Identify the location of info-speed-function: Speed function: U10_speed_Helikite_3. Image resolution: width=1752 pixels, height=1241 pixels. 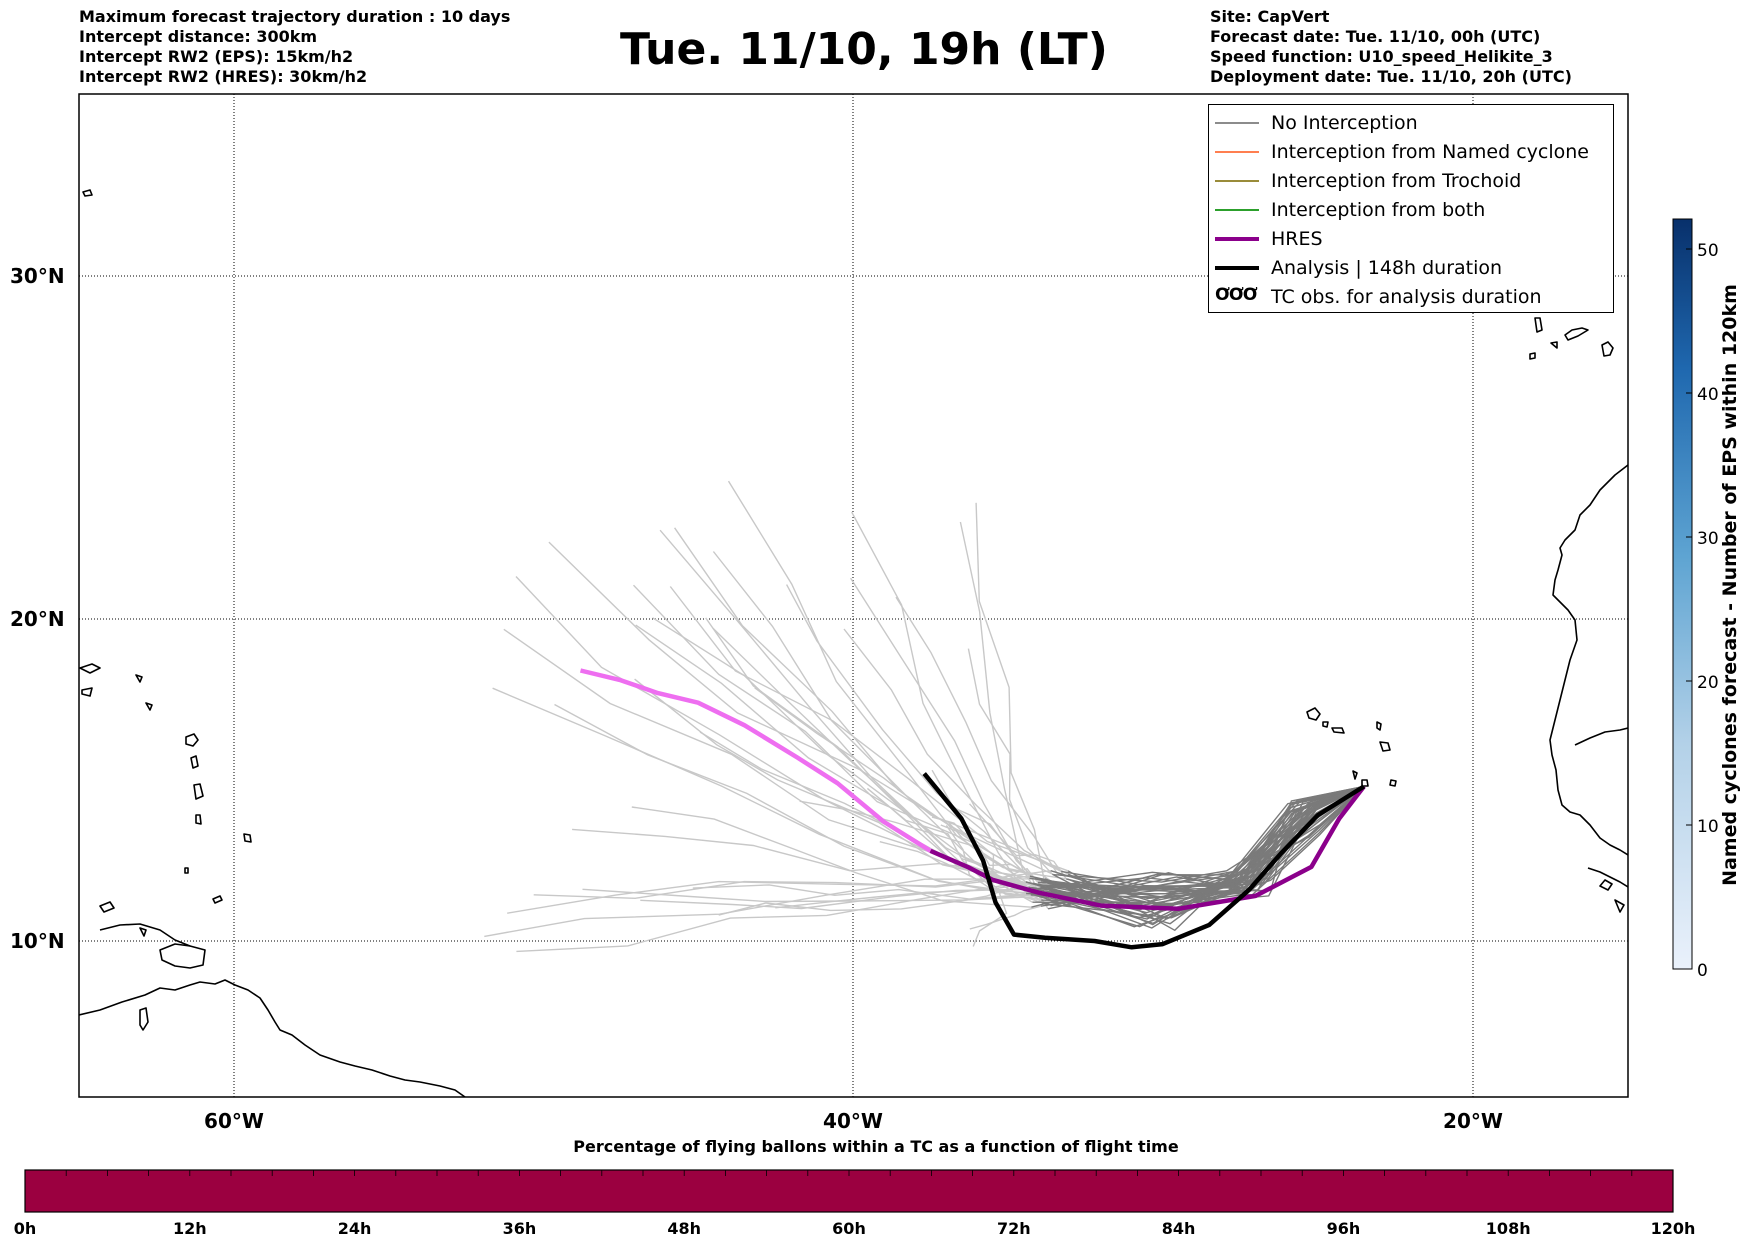
(1381, 56).